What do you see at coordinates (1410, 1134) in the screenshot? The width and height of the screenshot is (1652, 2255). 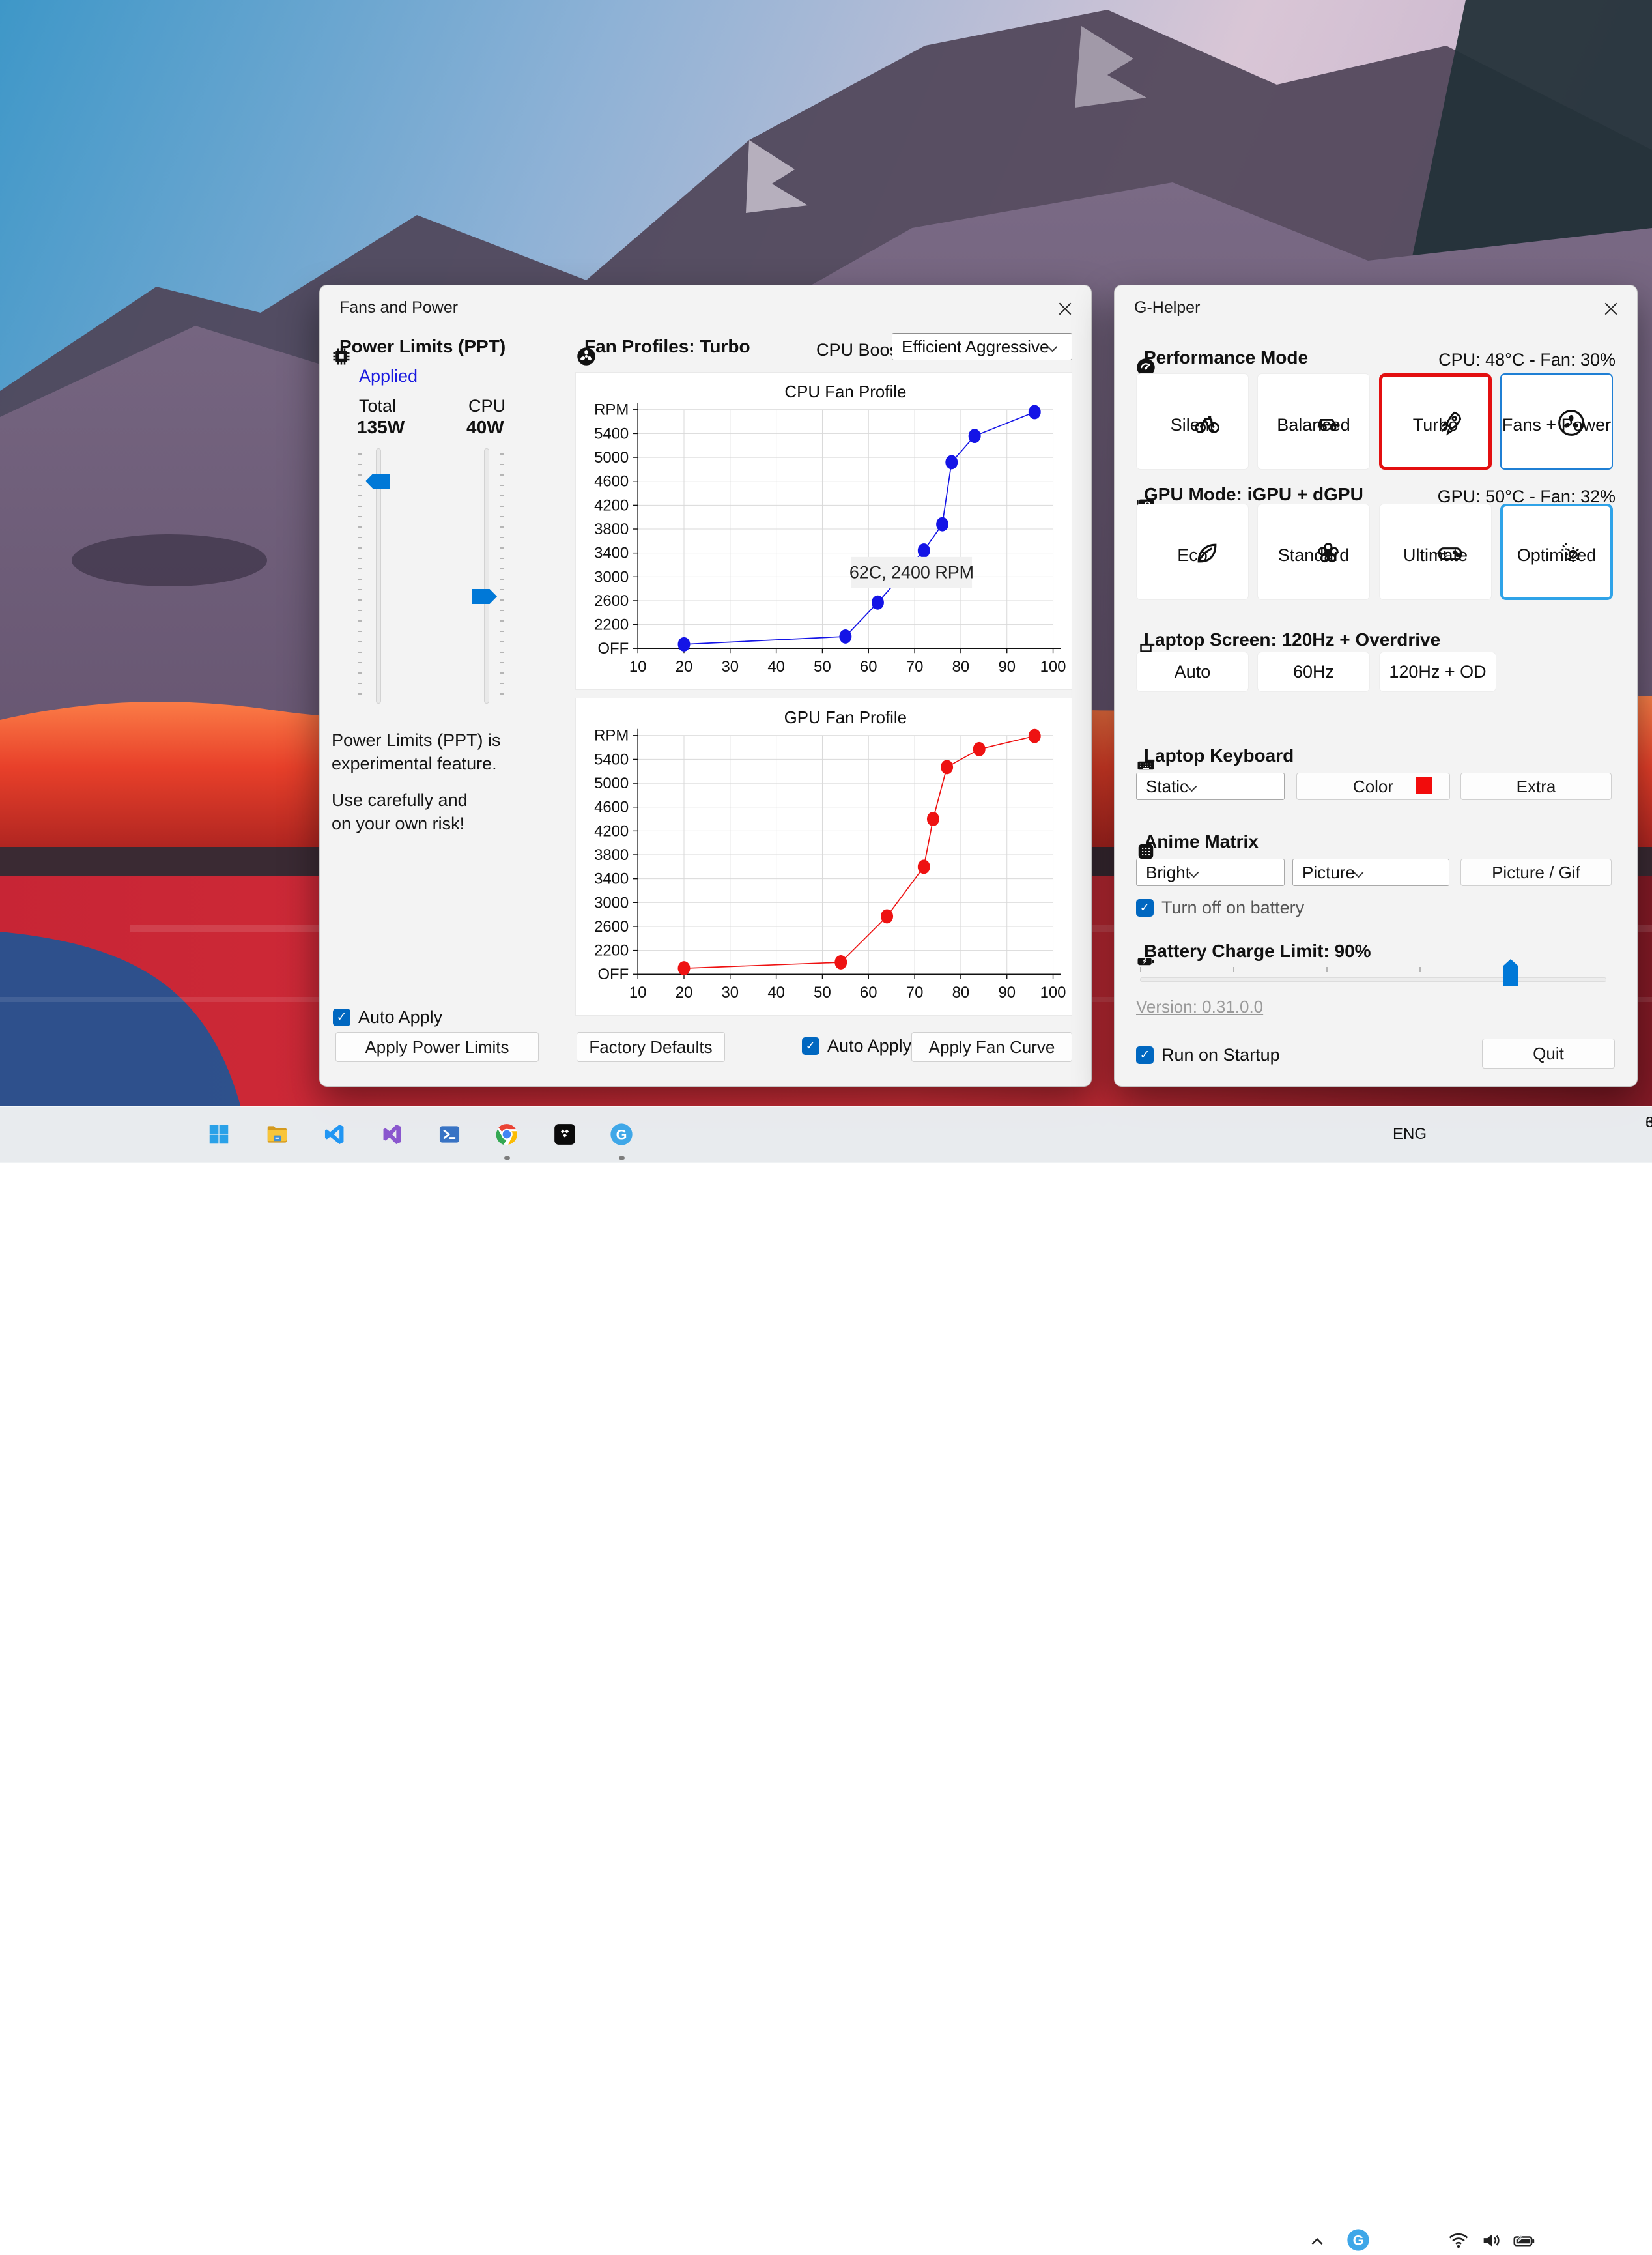 I see `language-indicator: ENG` at bounding box center [1410, 1134].